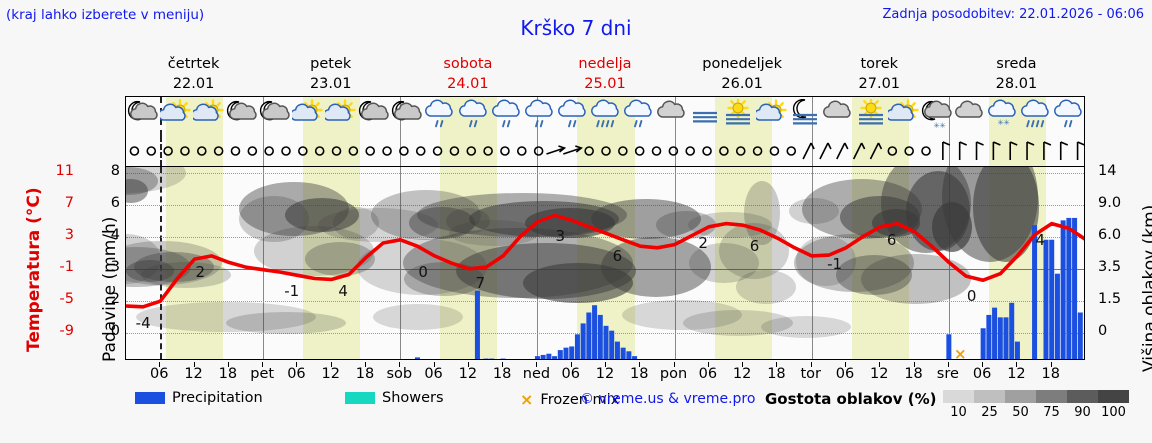 The height and width of the screenshot is (443, 1152). What do you see at coordinates (605, 64) in the screenshot?
I see `day-name: nedelja` at bounding box center [605, 64].